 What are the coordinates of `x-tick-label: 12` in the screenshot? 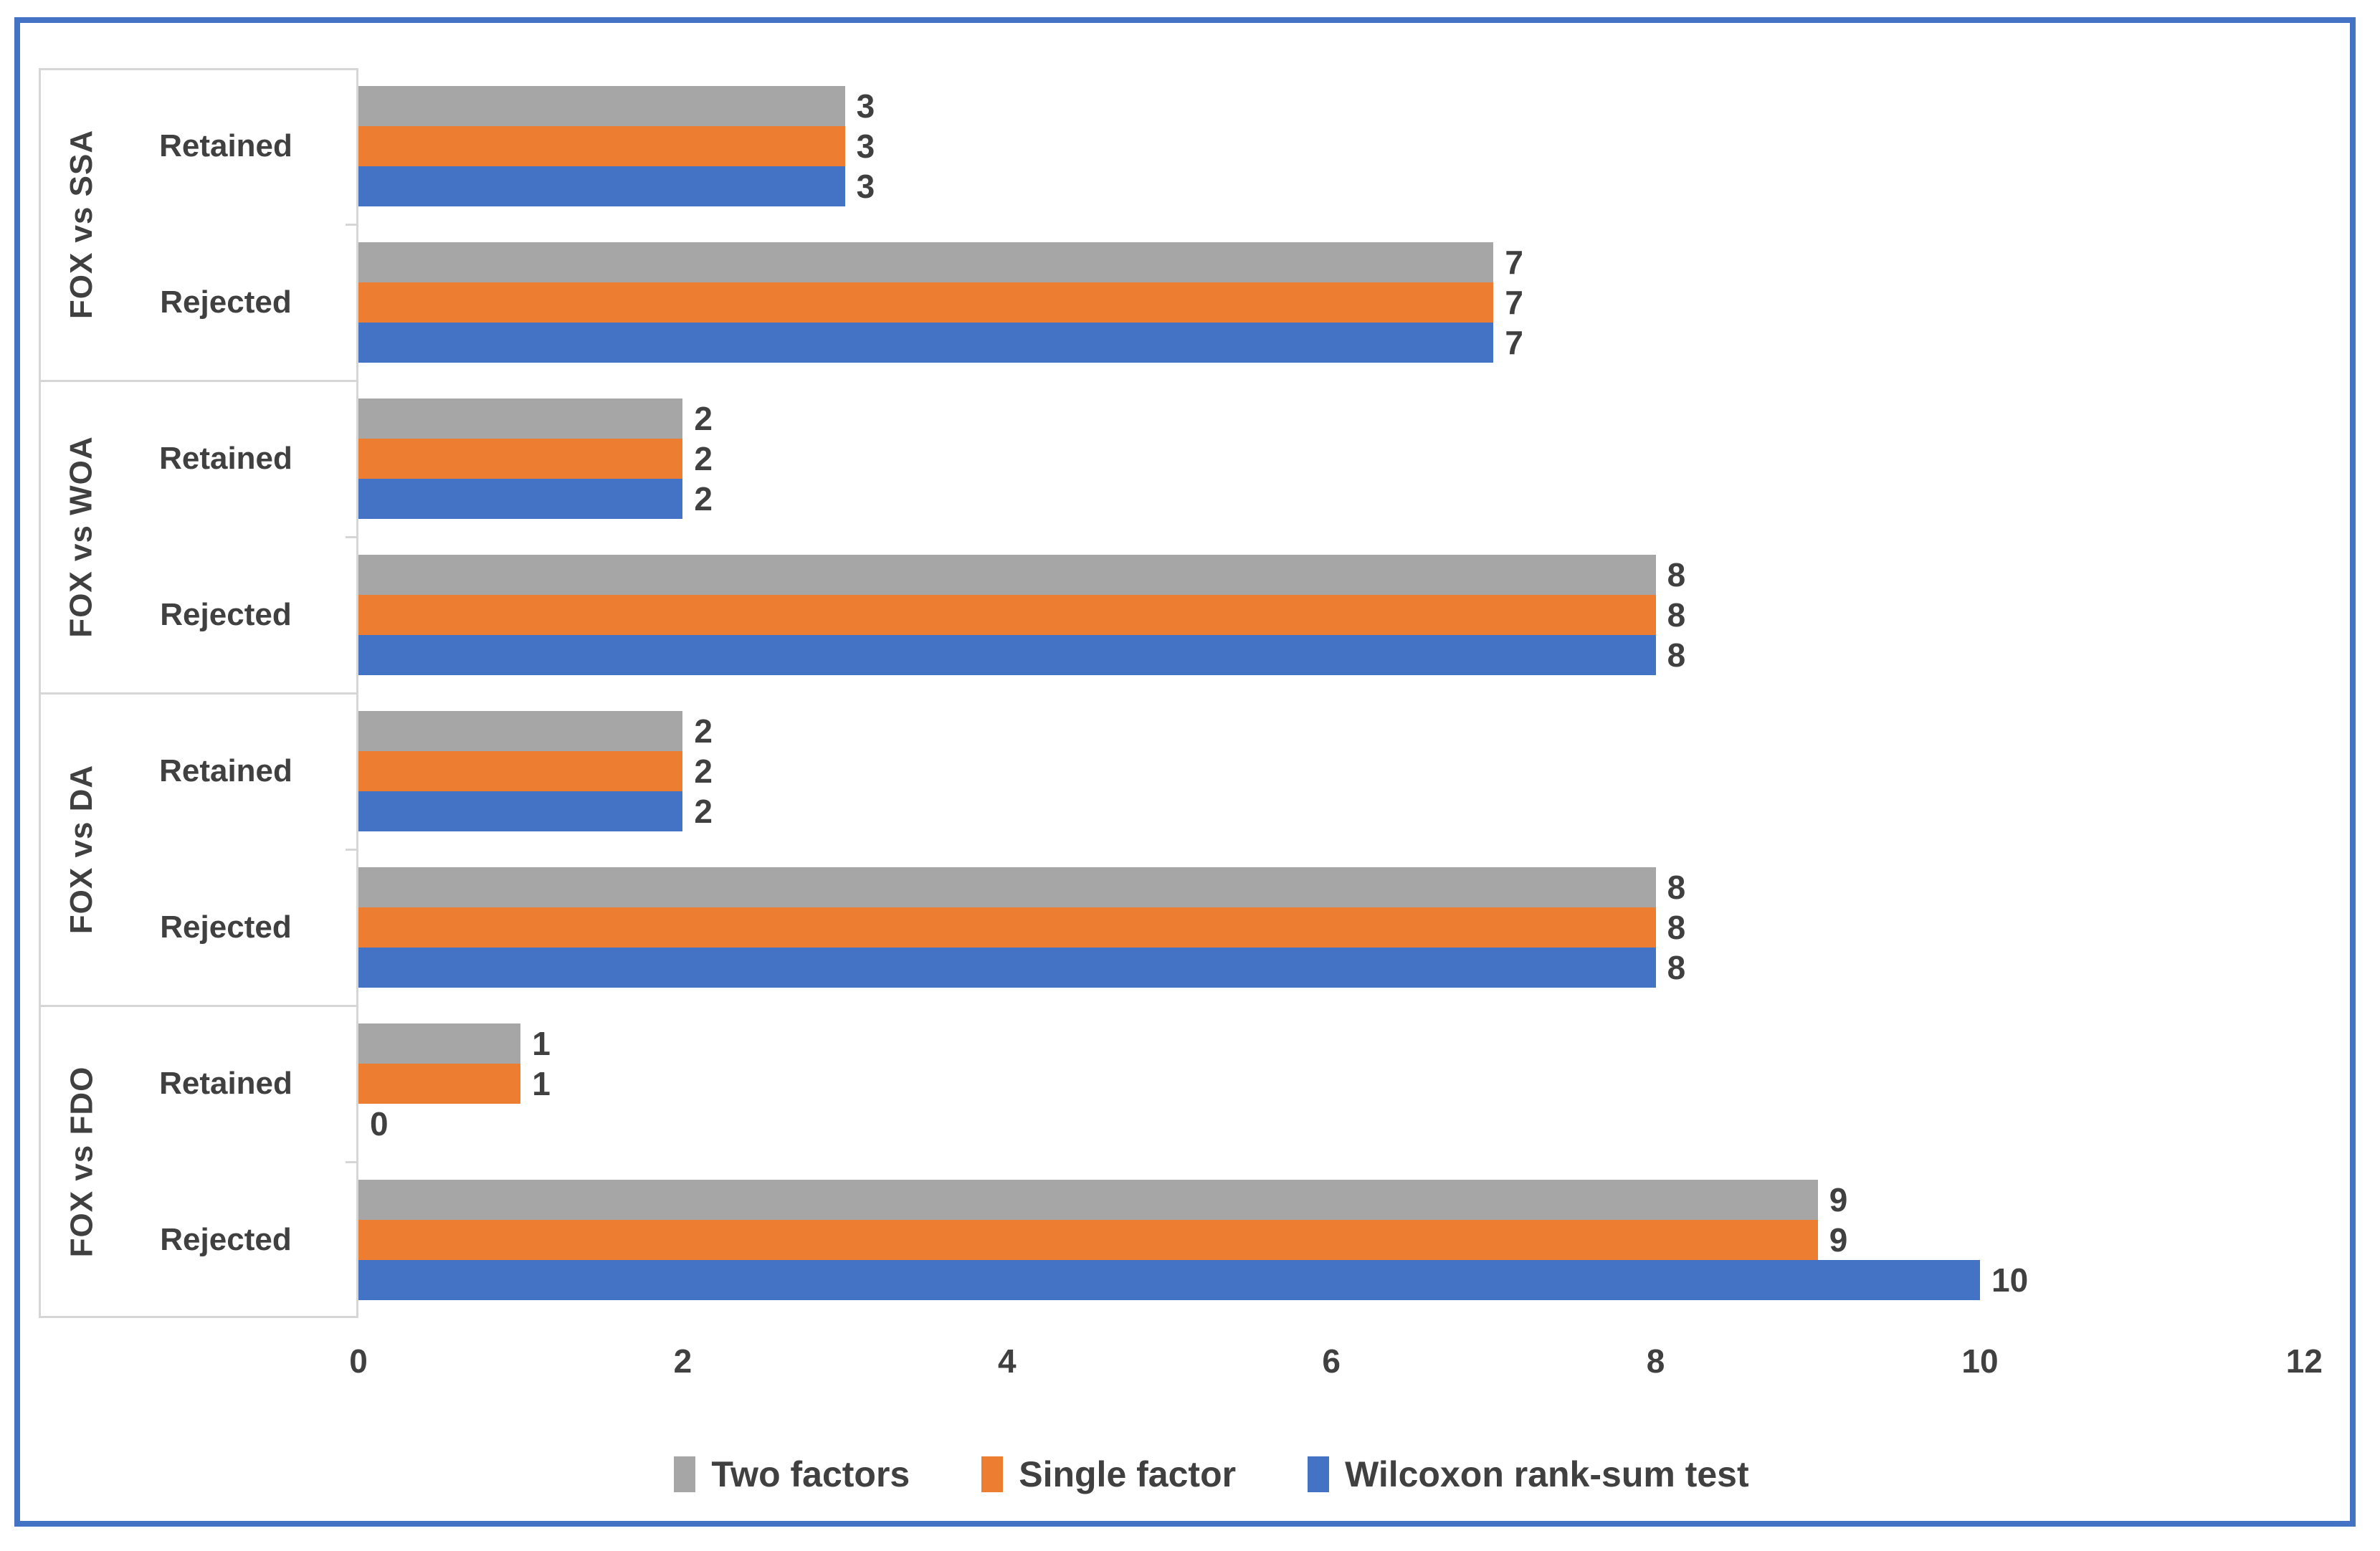 It's located at (2304, 1361).